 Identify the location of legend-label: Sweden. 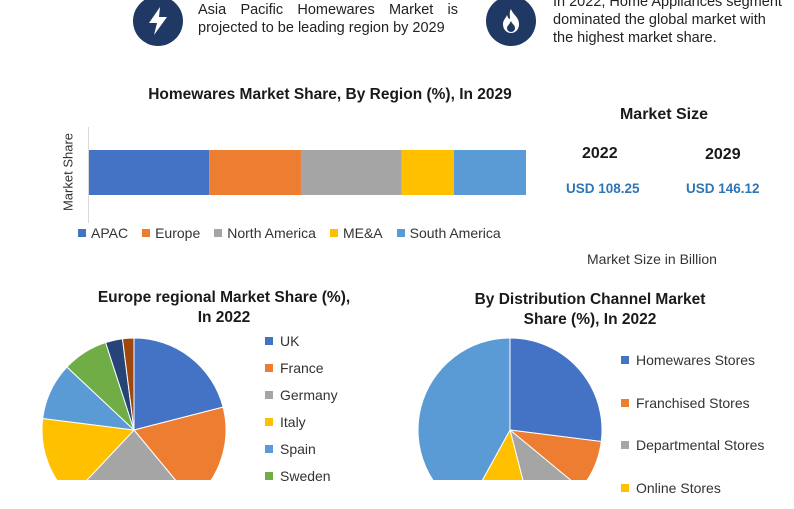
(305, 476).